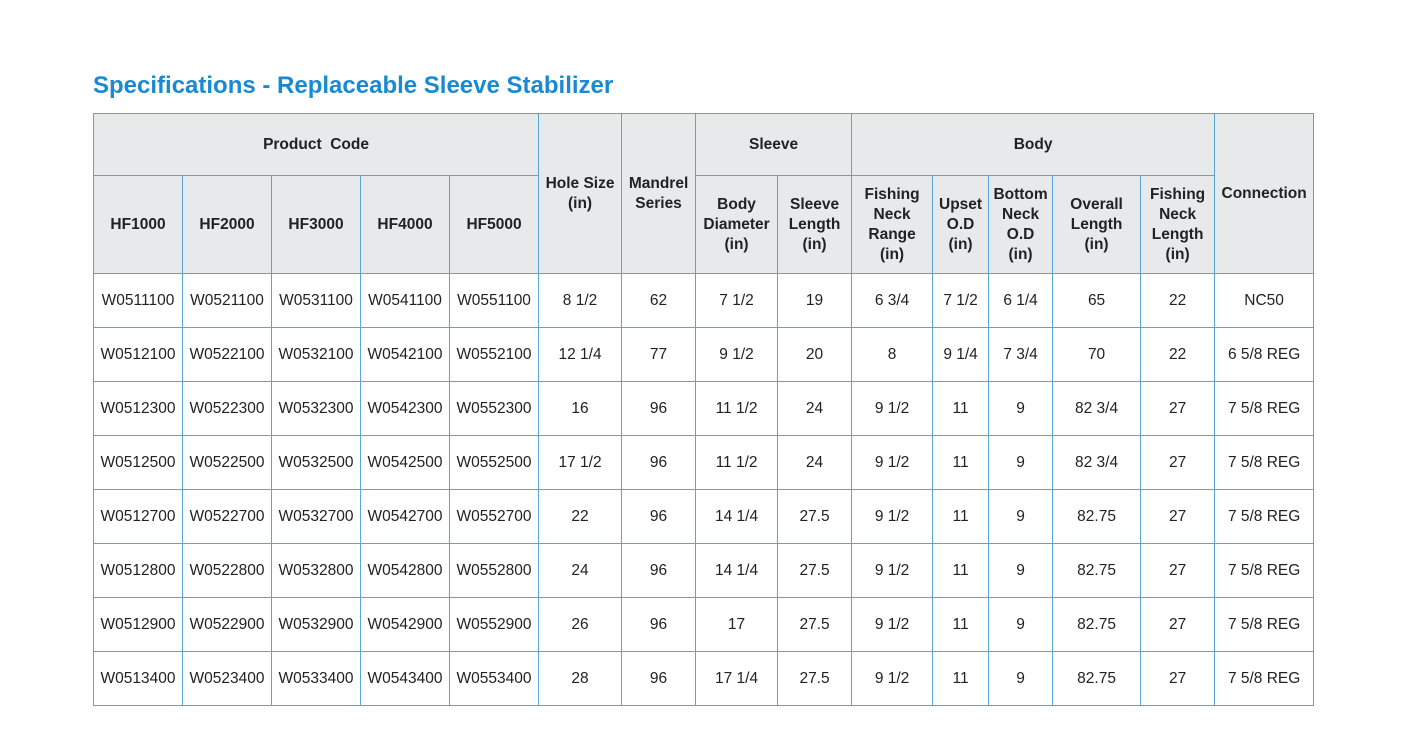 The height and width of the screenshot is (742, 1407). What do you see at coordinates (1264, 193) in the screenshot?
I see `column-header: Connection` at bounding box center [1264, 193].